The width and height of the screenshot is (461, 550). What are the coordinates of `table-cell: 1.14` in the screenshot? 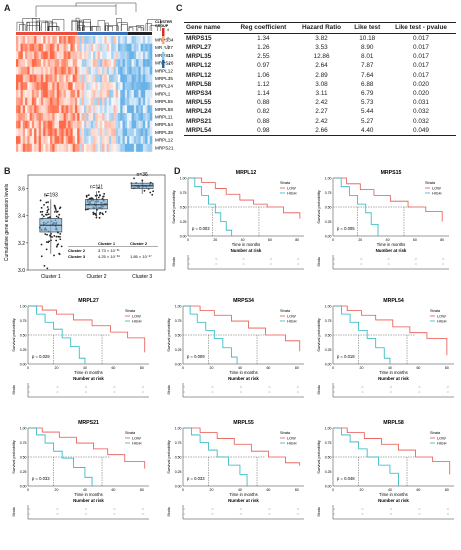 It's located at (263, 93).